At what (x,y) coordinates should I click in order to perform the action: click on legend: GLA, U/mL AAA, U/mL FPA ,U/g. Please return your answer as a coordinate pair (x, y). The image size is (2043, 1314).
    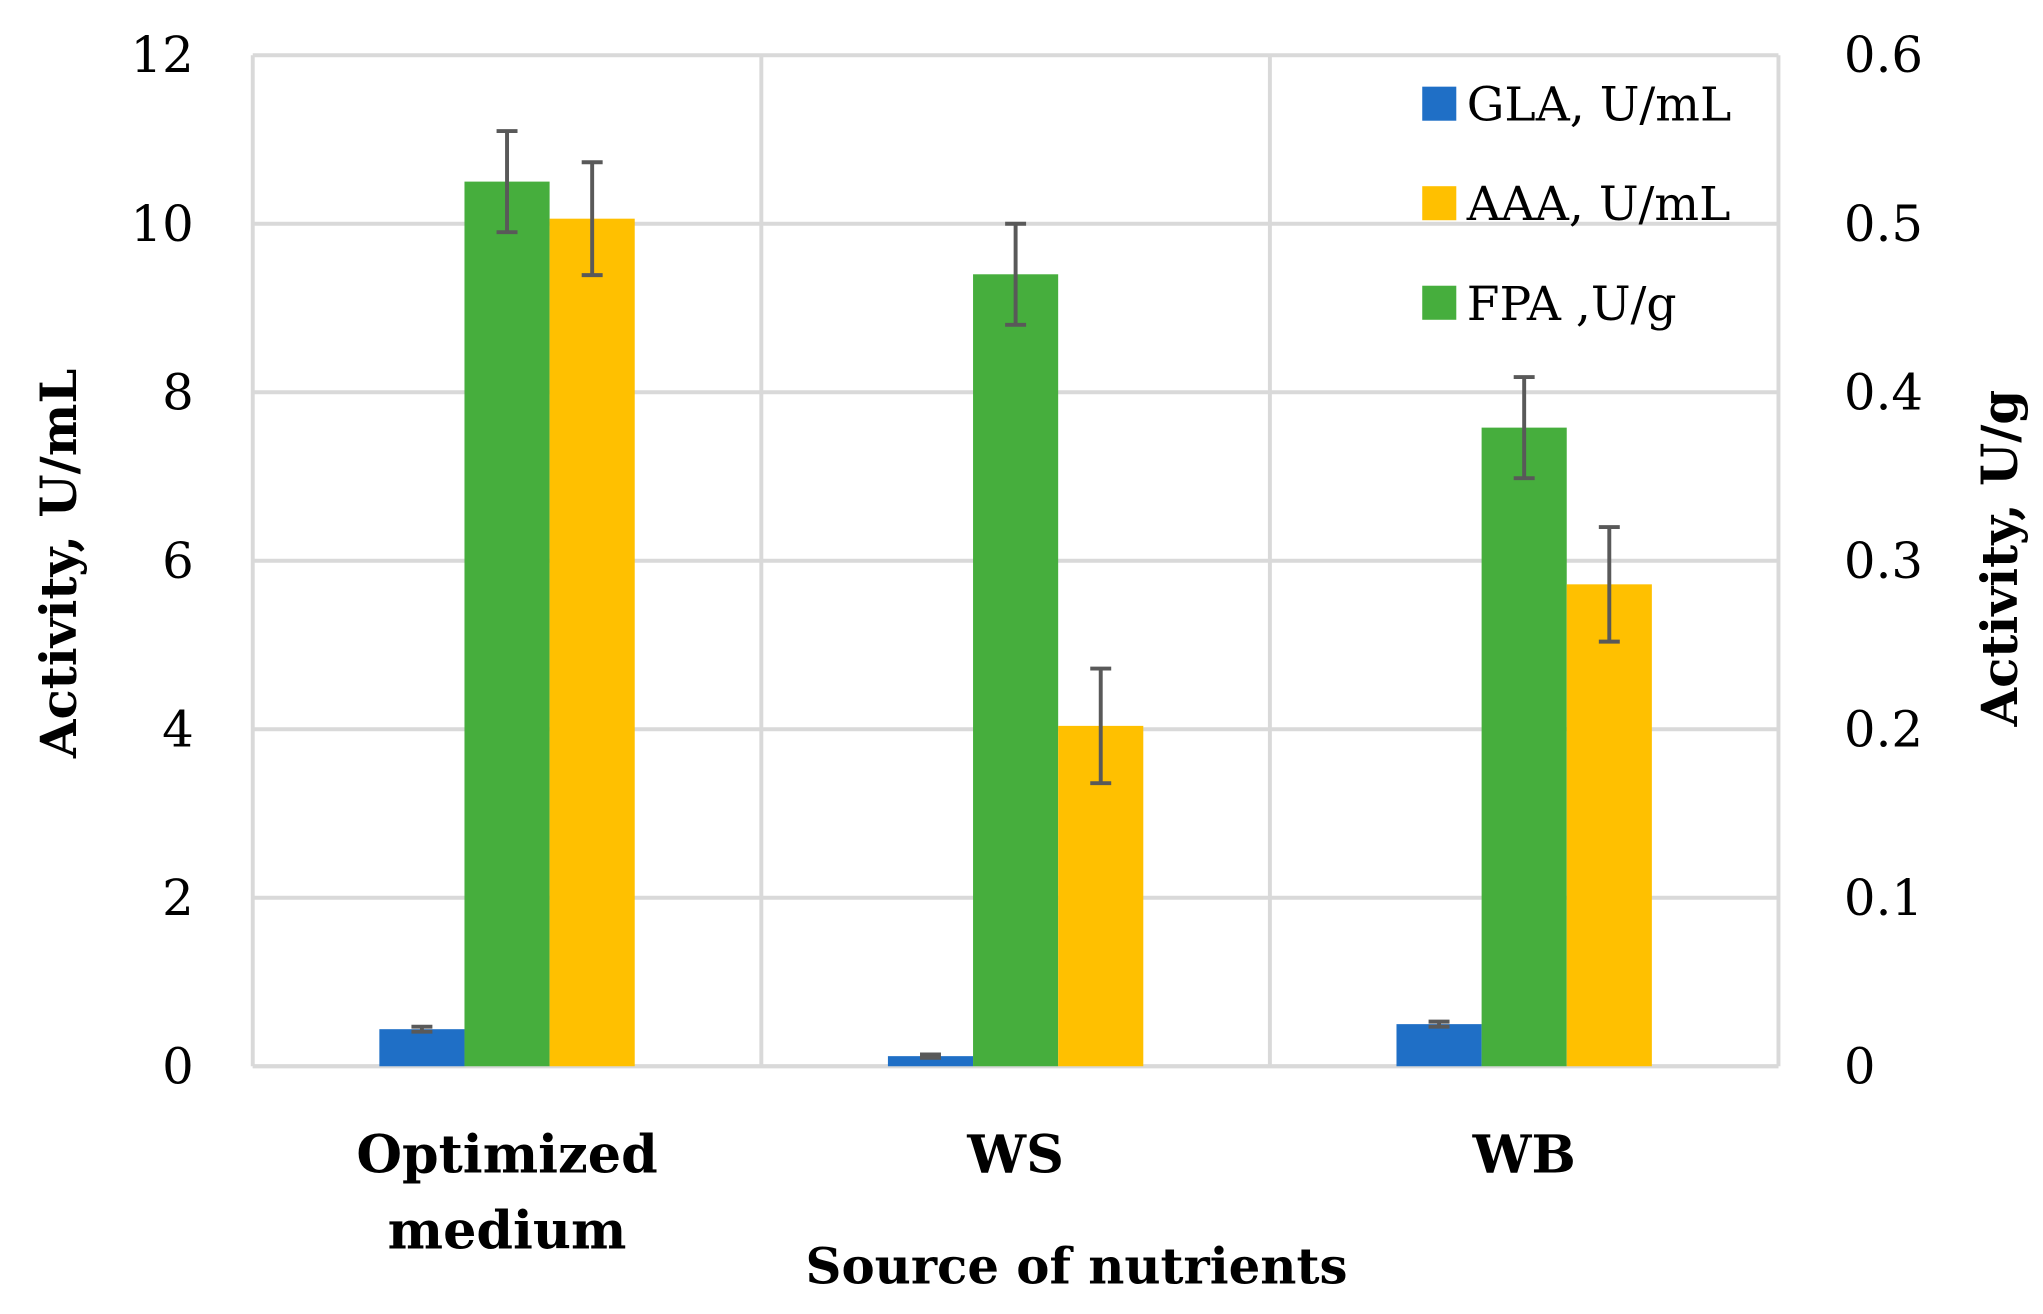
    Looking at the image, I should click on (1576, 205).